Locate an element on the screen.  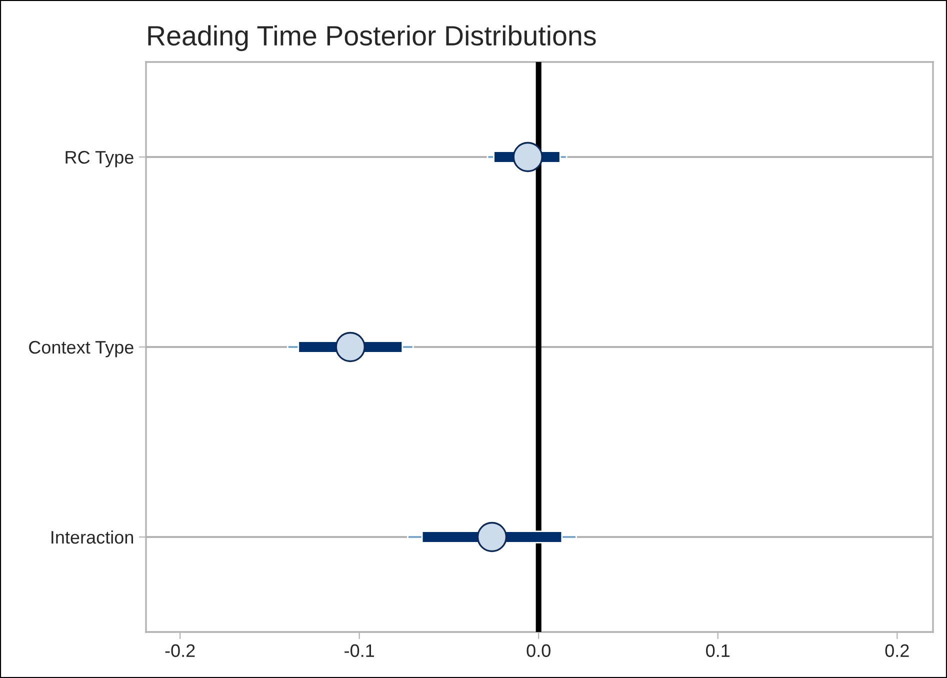
x-tick-label: -0.1 is located at coordinates (359, 651).